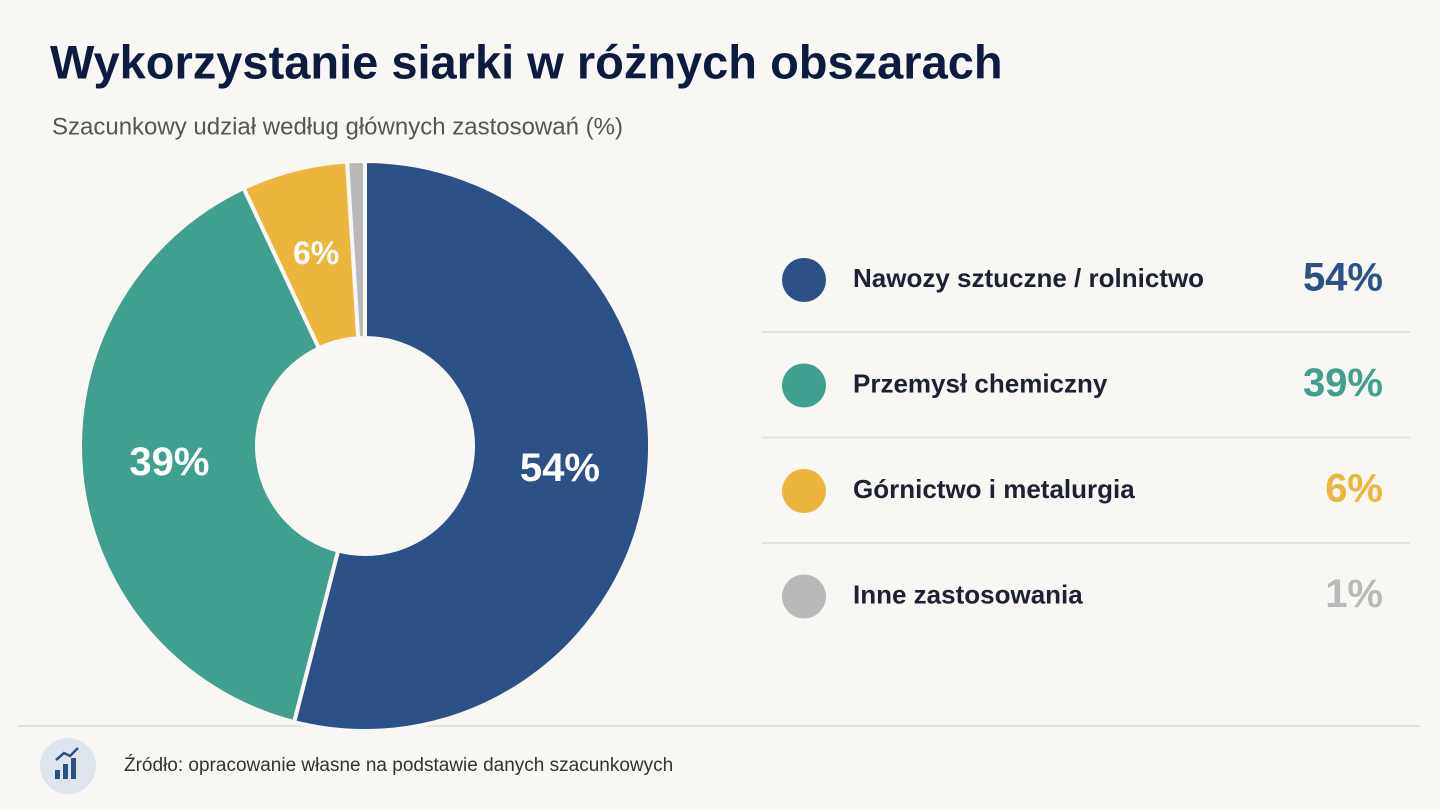  What do you see at coordinates (1343, 383) in the screenshot?
I see `legend-value: 39%` at bounding box center [1343, 383].